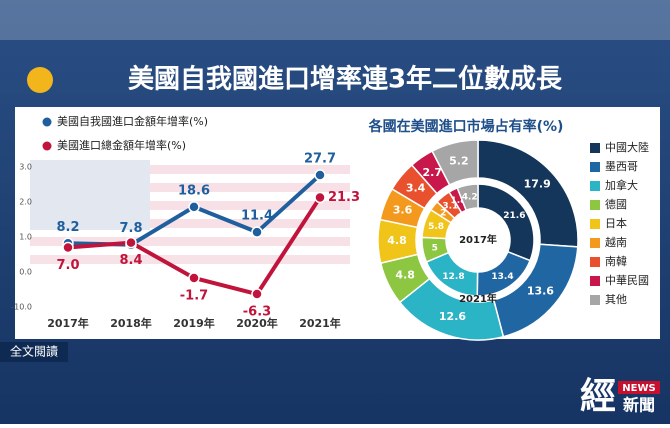 This screenshot has height=428, width=670. Describe the element at coordinates (130, 228) in the screenshot. I see `value-label: 7.8` at that location.